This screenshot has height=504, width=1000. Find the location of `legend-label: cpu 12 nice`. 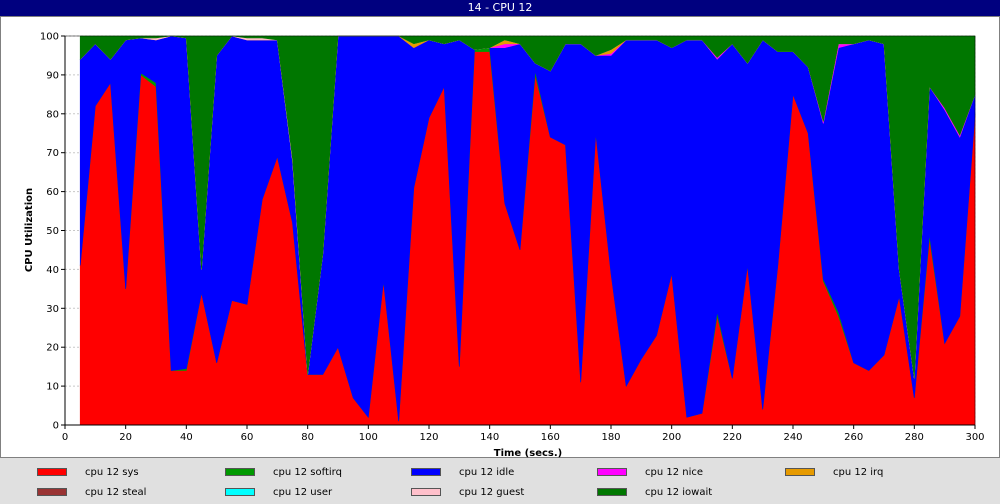

legend-label: cpu 12 nice is located at coordinates (674, 472).